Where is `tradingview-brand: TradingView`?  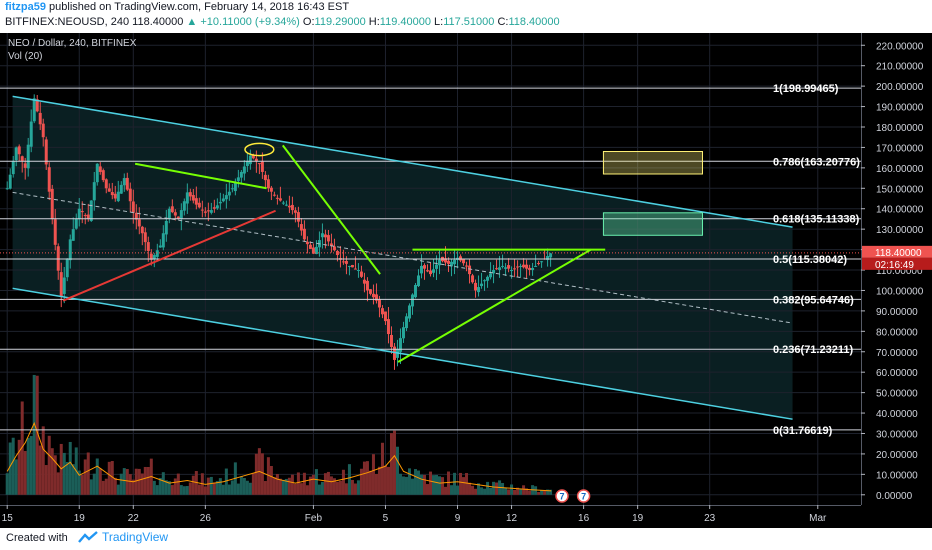 tradingview-brand: TradingView is located at coordinates (123, 537).